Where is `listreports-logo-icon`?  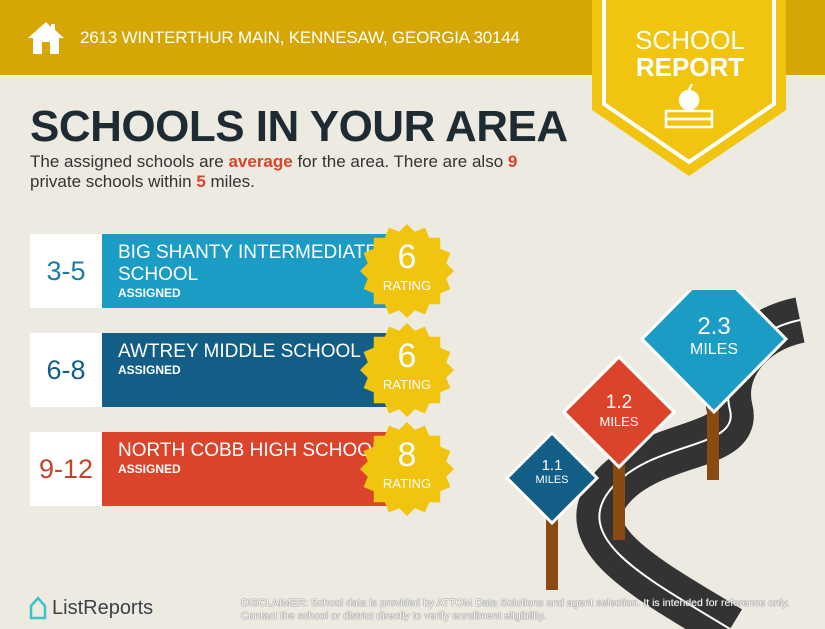 listreports-logo-icon is located at coordinates (38, 608).